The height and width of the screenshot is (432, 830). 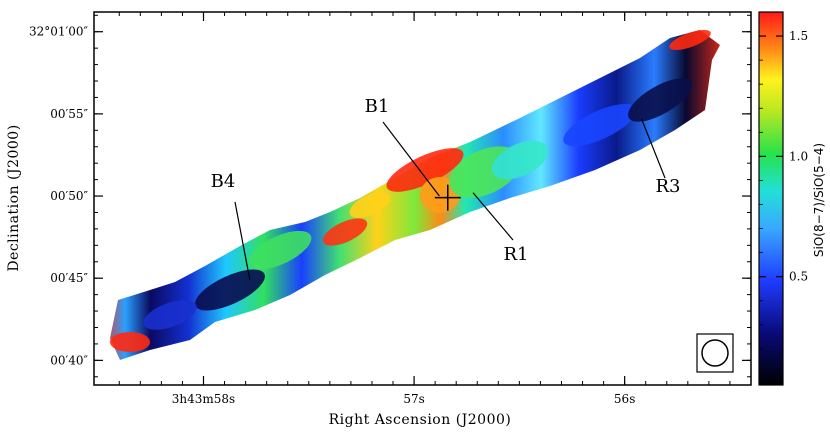 I want to click on cyan-knot, so click(x=520, y=160).